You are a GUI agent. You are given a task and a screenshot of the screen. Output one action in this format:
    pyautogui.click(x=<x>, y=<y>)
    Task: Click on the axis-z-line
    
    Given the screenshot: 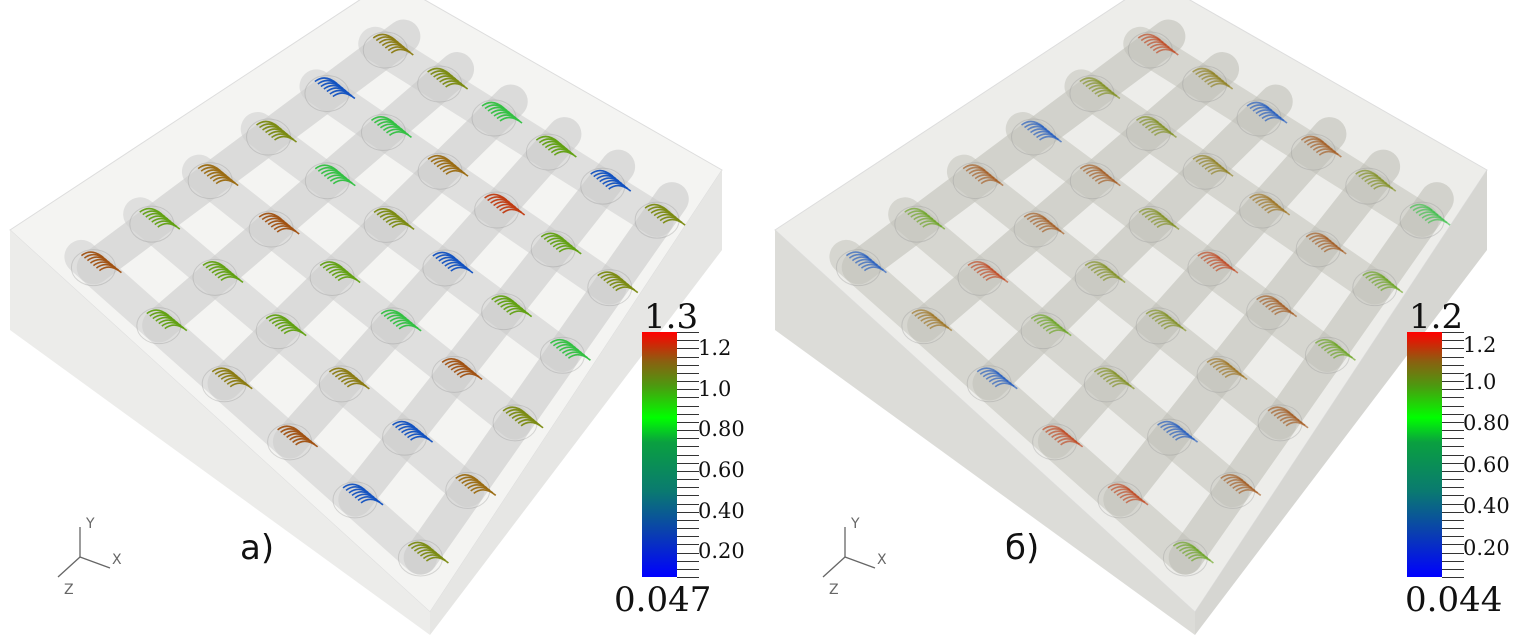 What is the action you would take?
    pyautogui.click(x=69, y=567)
    